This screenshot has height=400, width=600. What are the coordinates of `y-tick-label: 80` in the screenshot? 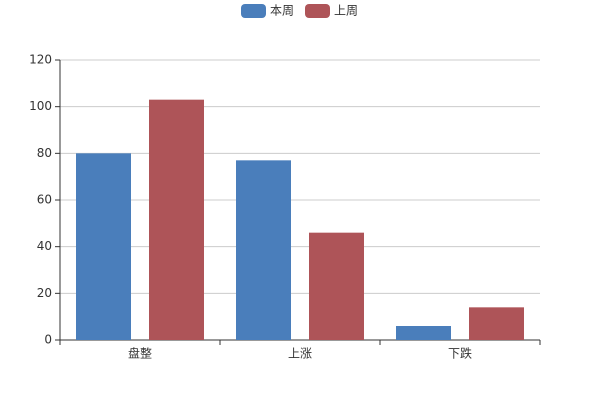 It's located at (44, 153).